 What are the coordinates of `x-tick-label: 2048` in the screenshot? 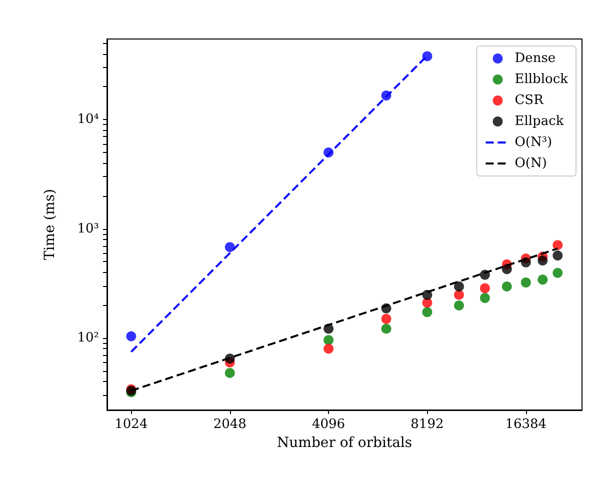 It's located at (229, 424).